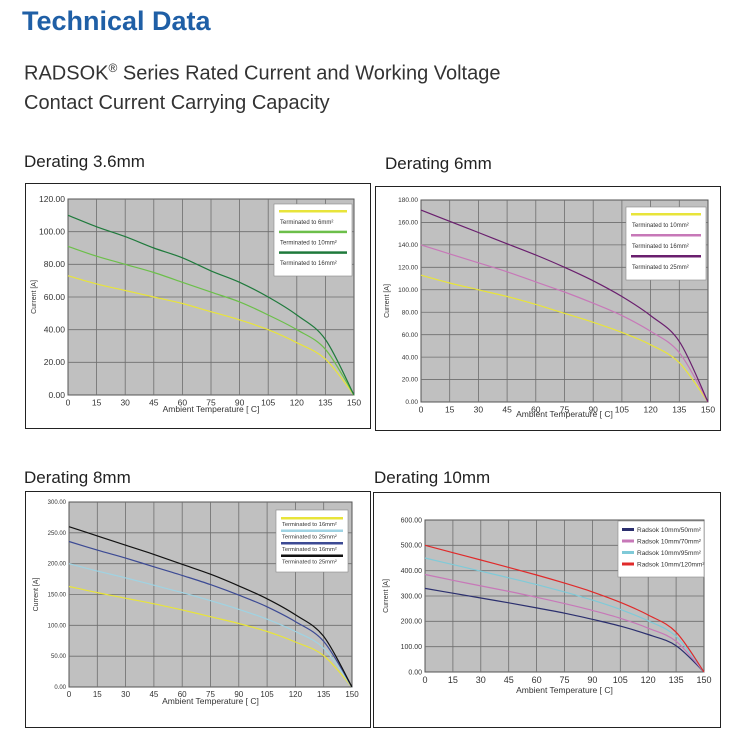  I want to click on y-tick-label: 500.00, so click(412, 546).